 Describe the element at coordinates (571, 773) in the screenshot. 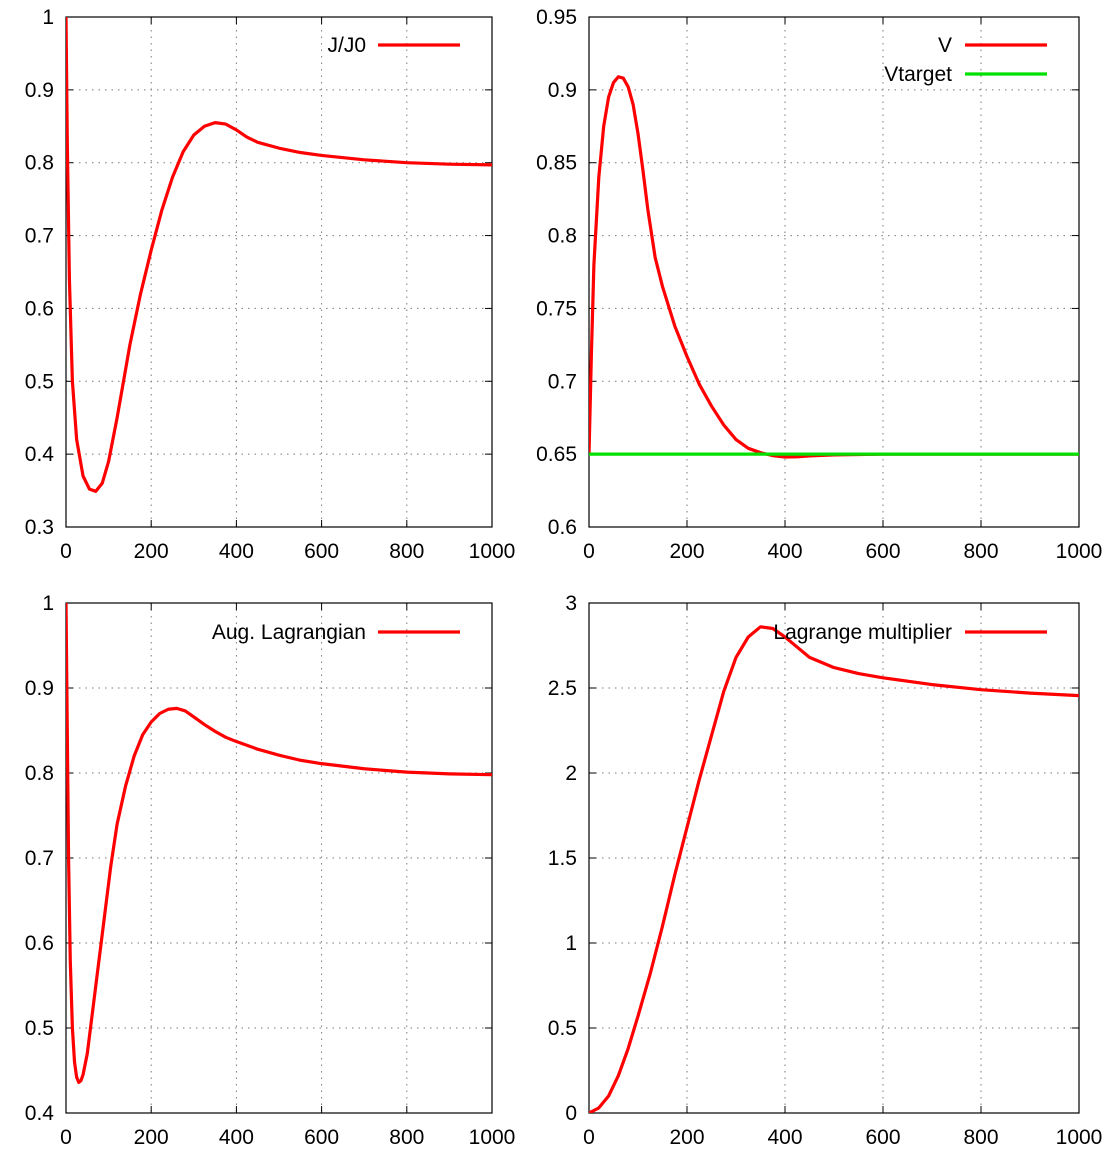

I see `y-tick-label: 2` at that location.